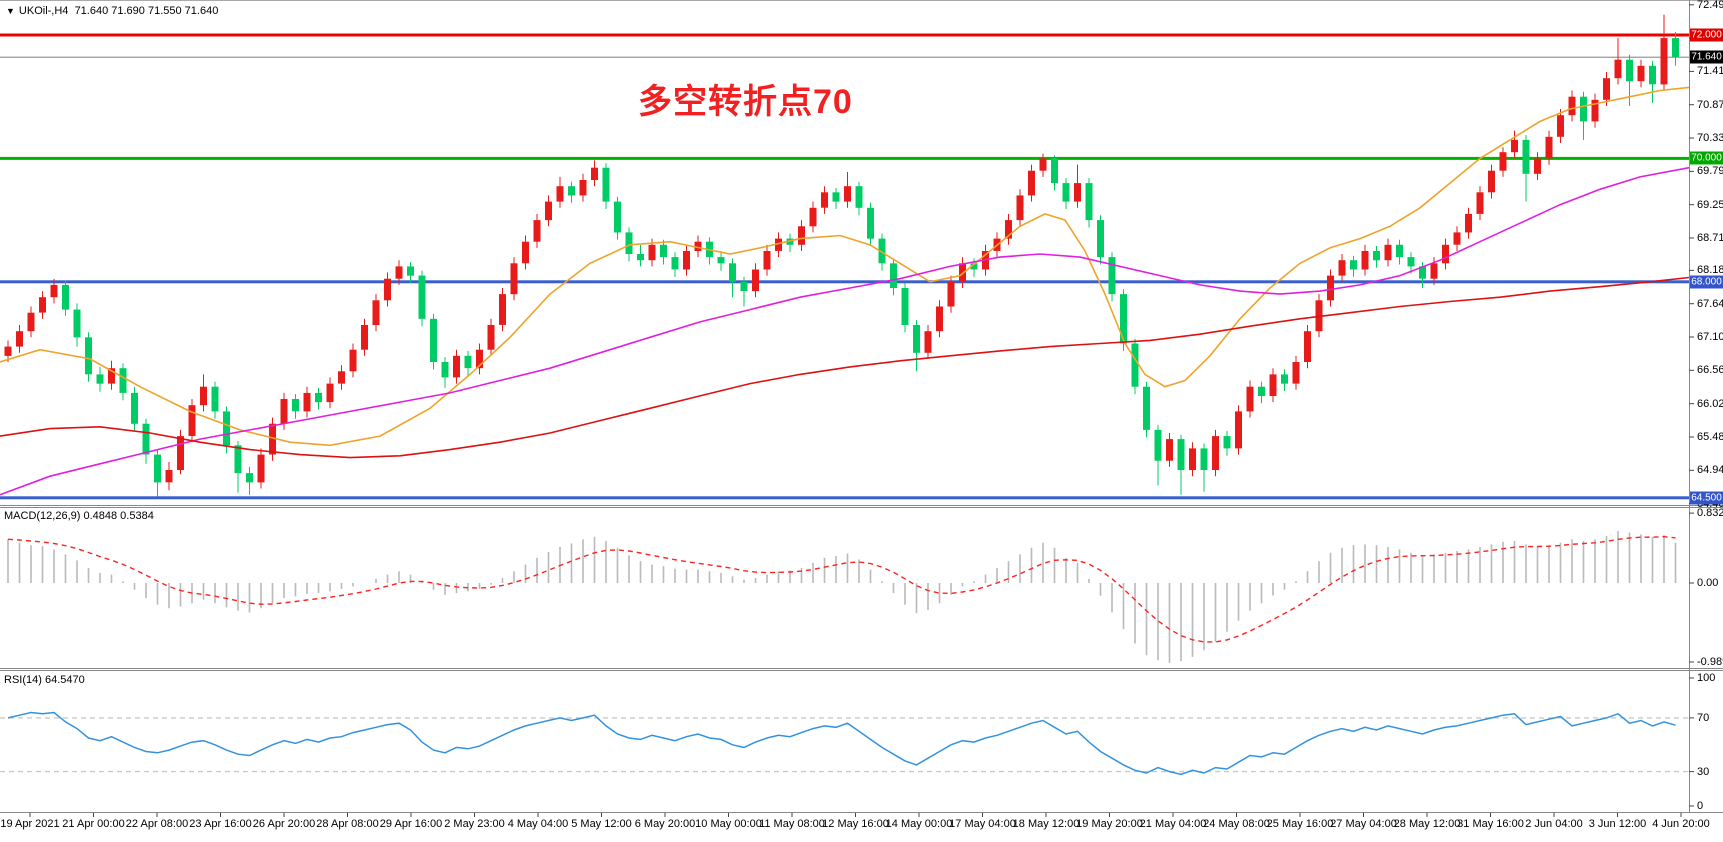 The height and width of the screenshot is (842, 1723). What do you see at coordinates (855, 824) in the screenshot?
I see `time-axis-label: 12 May 16:00` at bounding box center [855, 824].